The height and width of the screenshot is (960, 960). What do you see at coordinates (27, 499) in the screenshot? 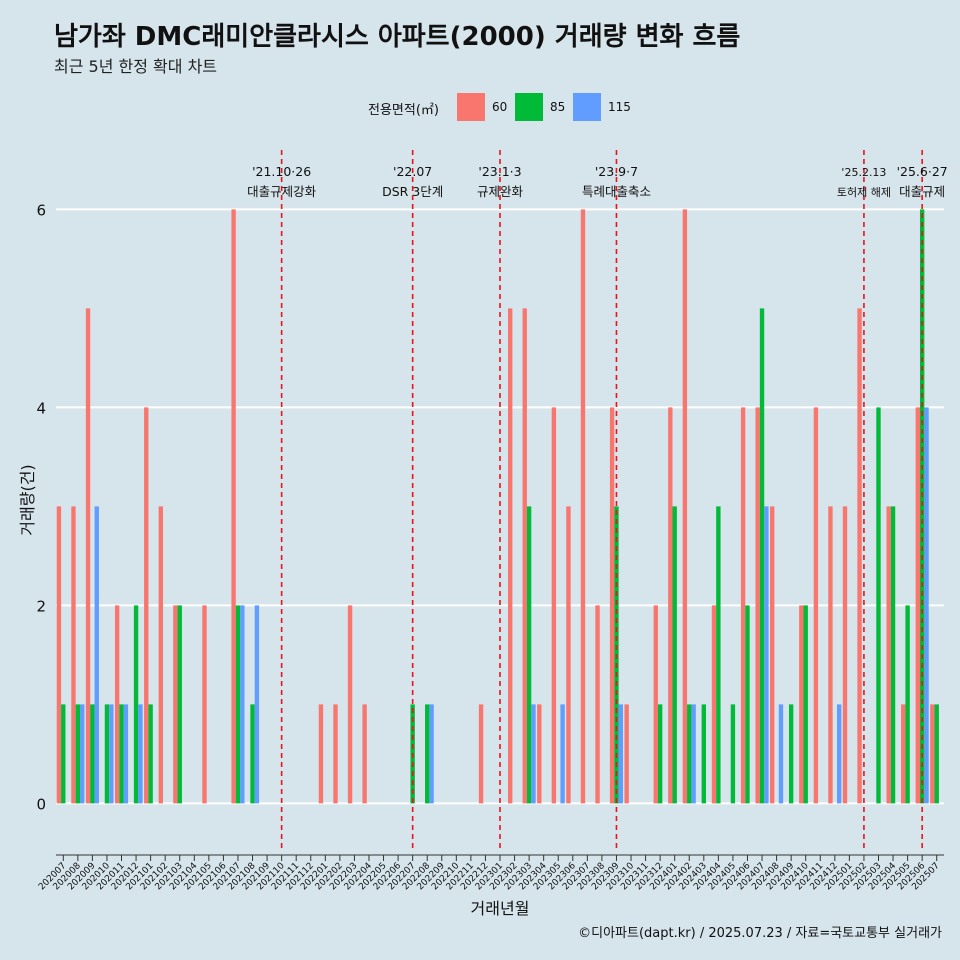
I see `y-axis-title: 거래량(건)` at bounding box center [27, 499].